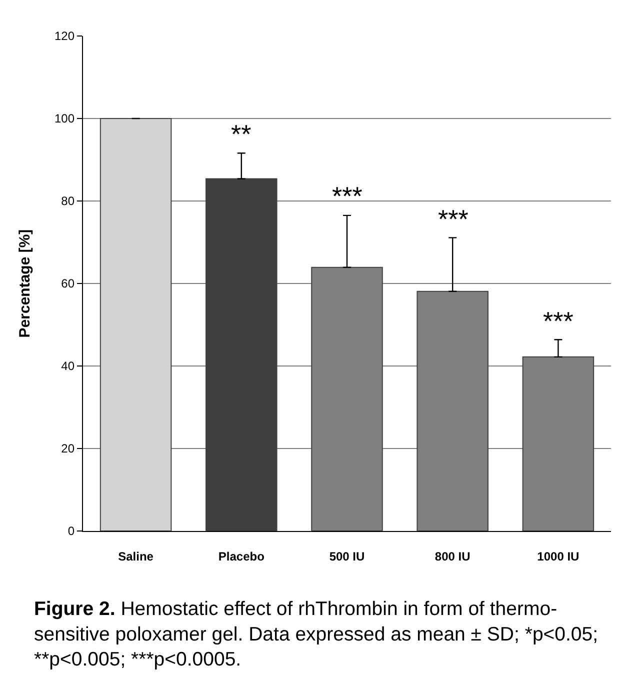 This screenshot has height=691, width=630. I want to click on x-tick-label: Placebo, so click(241, 557).